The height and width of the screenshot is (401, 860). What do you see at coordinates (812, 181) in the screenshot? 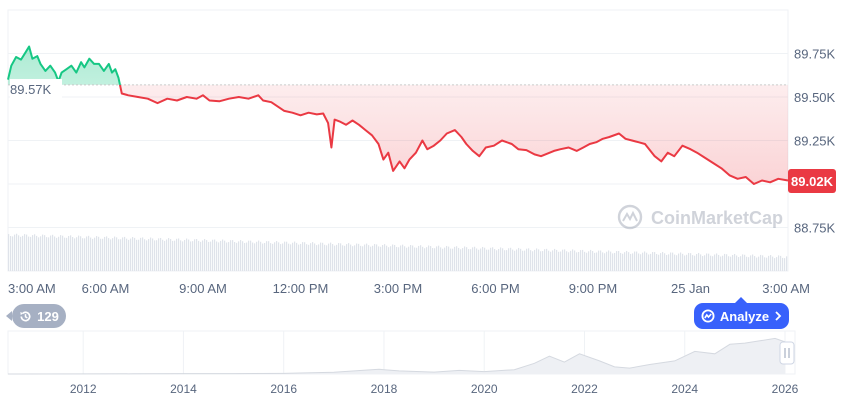
I see `current-price-value: 89.02K` at bounding box center [812, 181].